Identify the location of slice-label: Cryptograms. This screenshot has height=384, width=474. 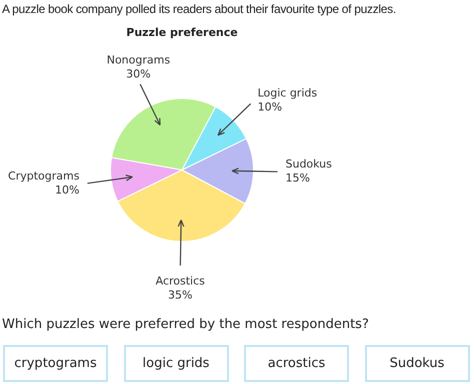
(44, 176).